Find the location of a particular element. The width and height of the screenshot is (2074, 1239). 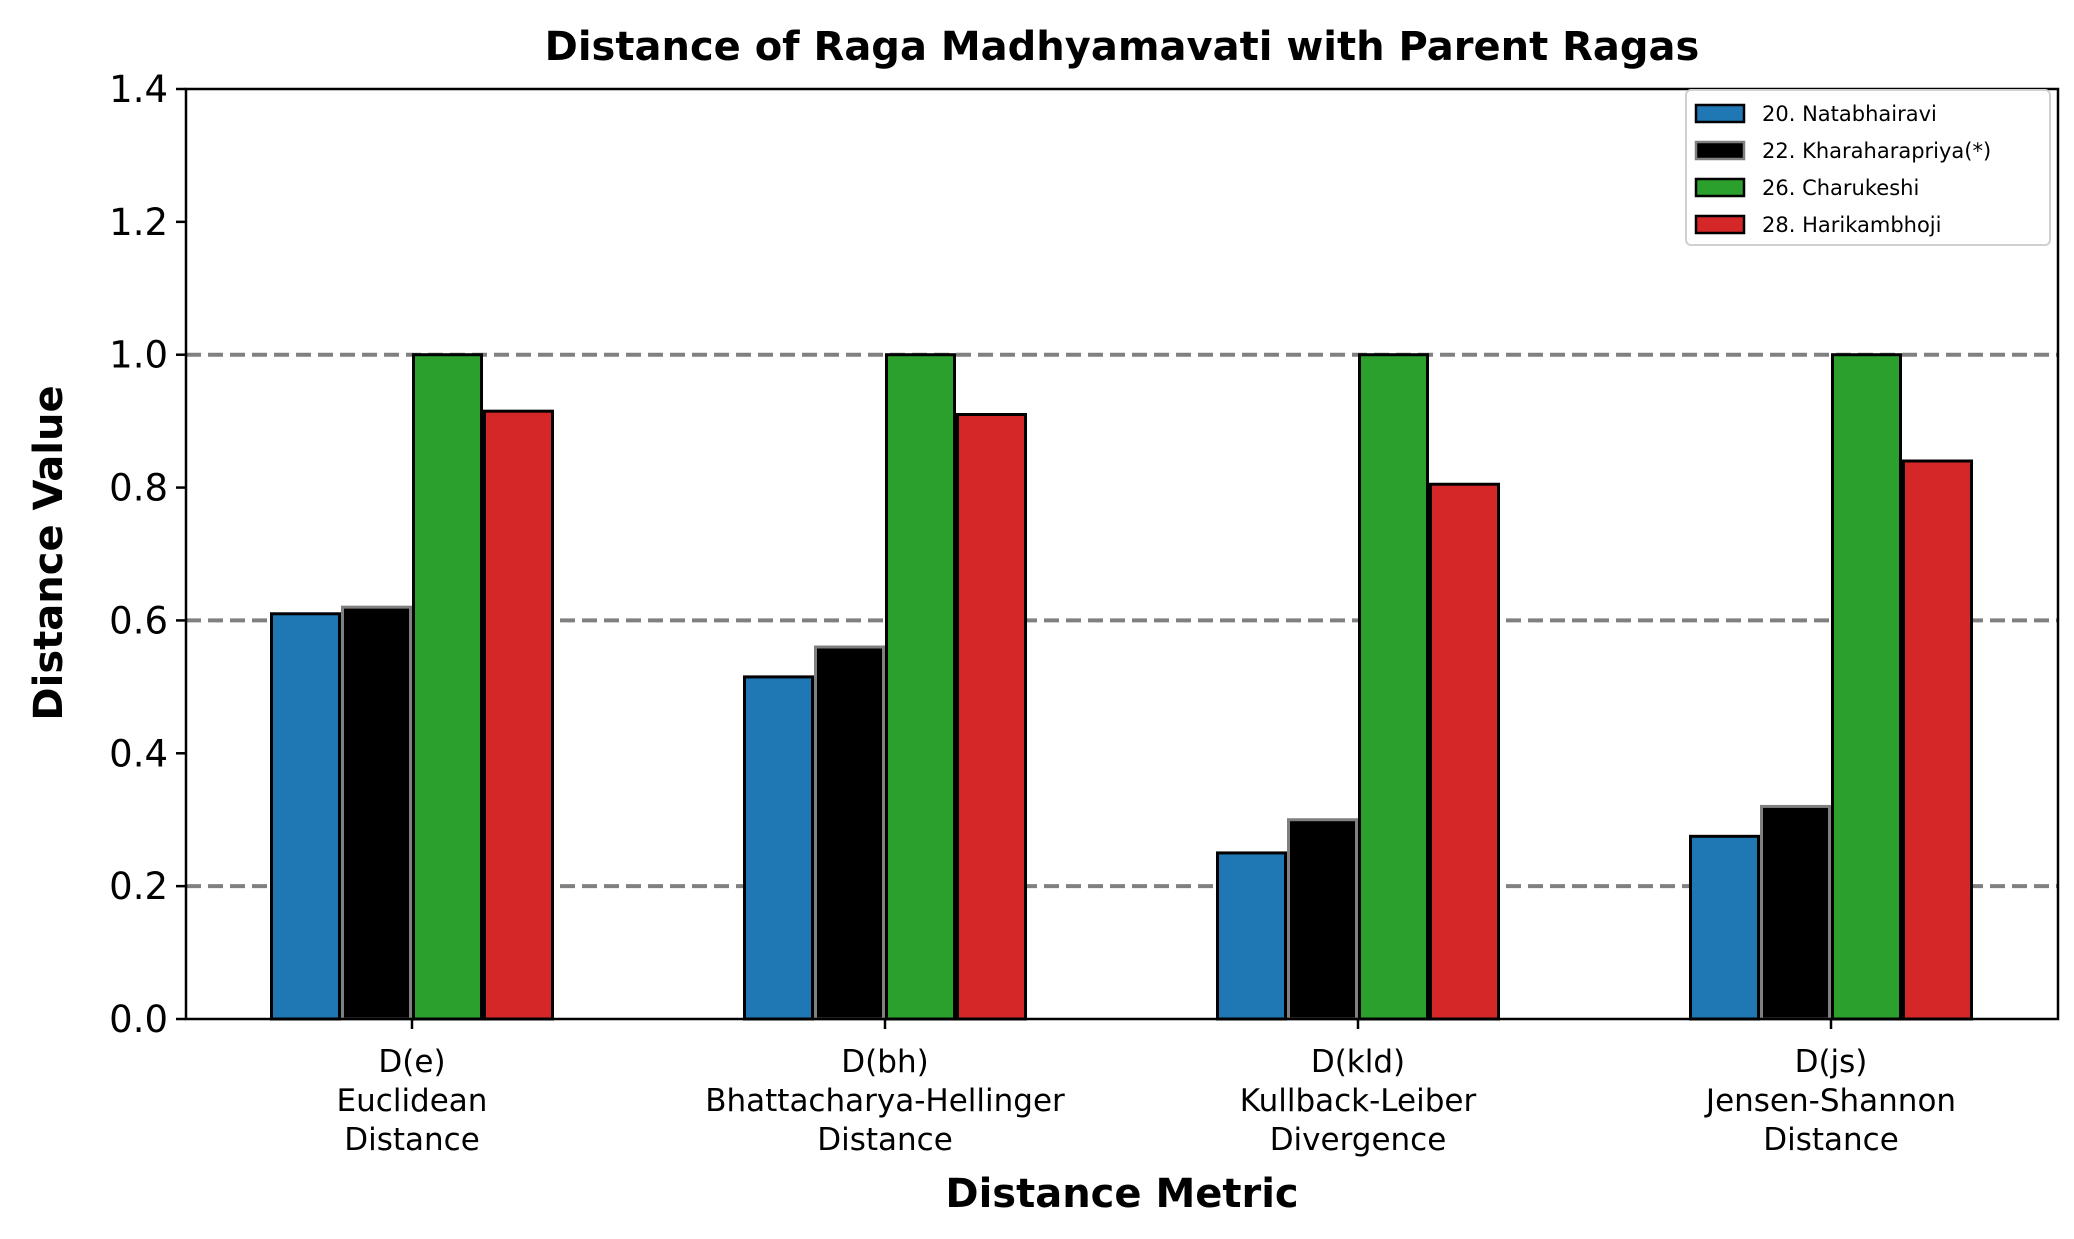

x-tick-label: D(e) is located at coordinates (411, 1062).